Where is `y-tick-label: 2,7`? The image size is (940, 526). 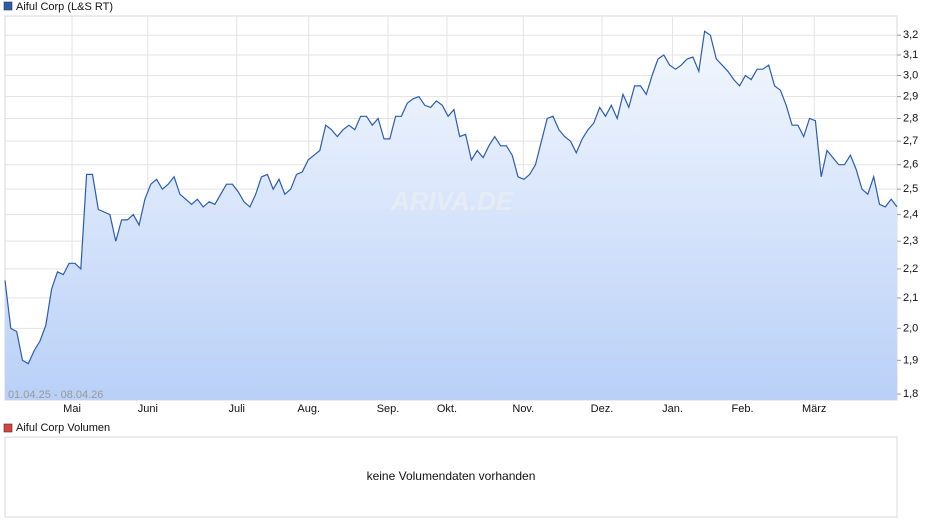 y-tick-label: 2,7 is located at coordinates (910, 141).